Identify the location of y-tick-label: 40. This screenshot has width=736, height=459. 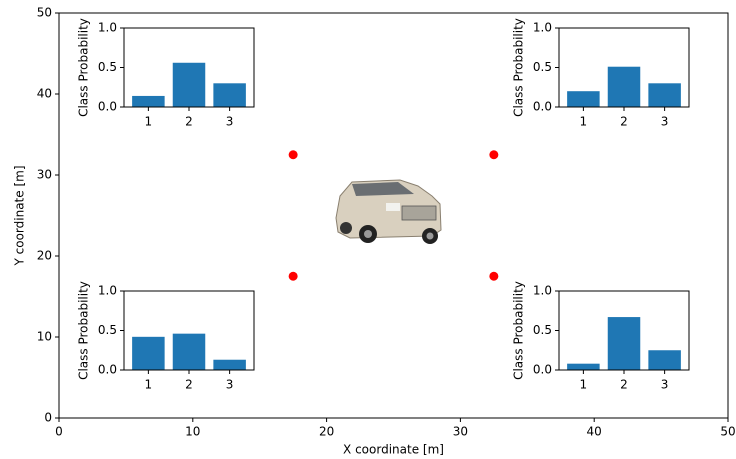
(44, 94).